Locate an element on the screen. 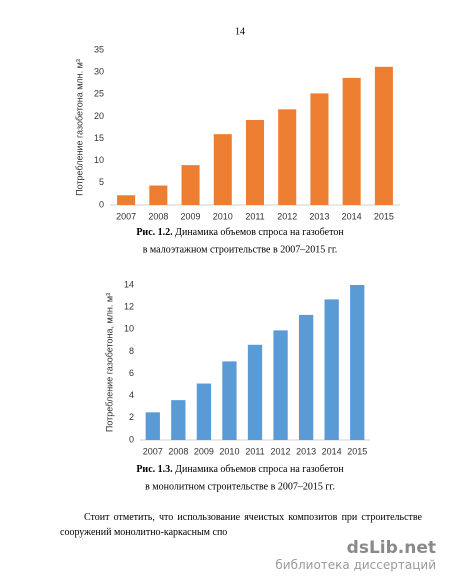  y-tick-label: 2 is located at coordinates (131, 417).